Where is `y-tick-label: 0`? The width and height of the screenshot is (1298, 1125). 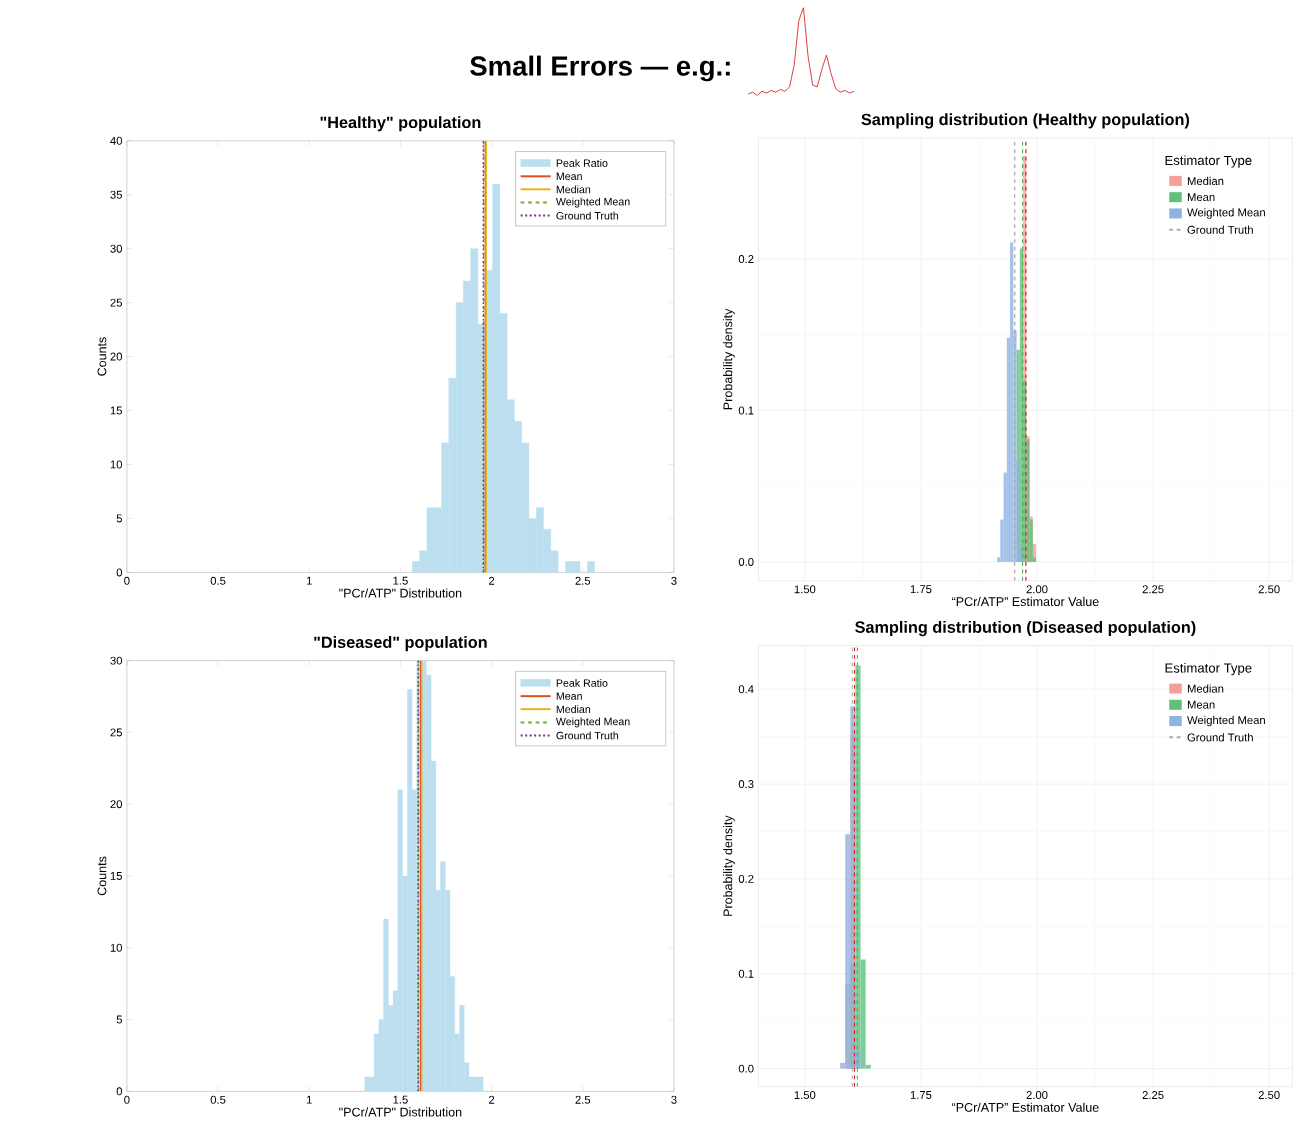 y-tick-label: 0 is located at coordinates (119, 572).